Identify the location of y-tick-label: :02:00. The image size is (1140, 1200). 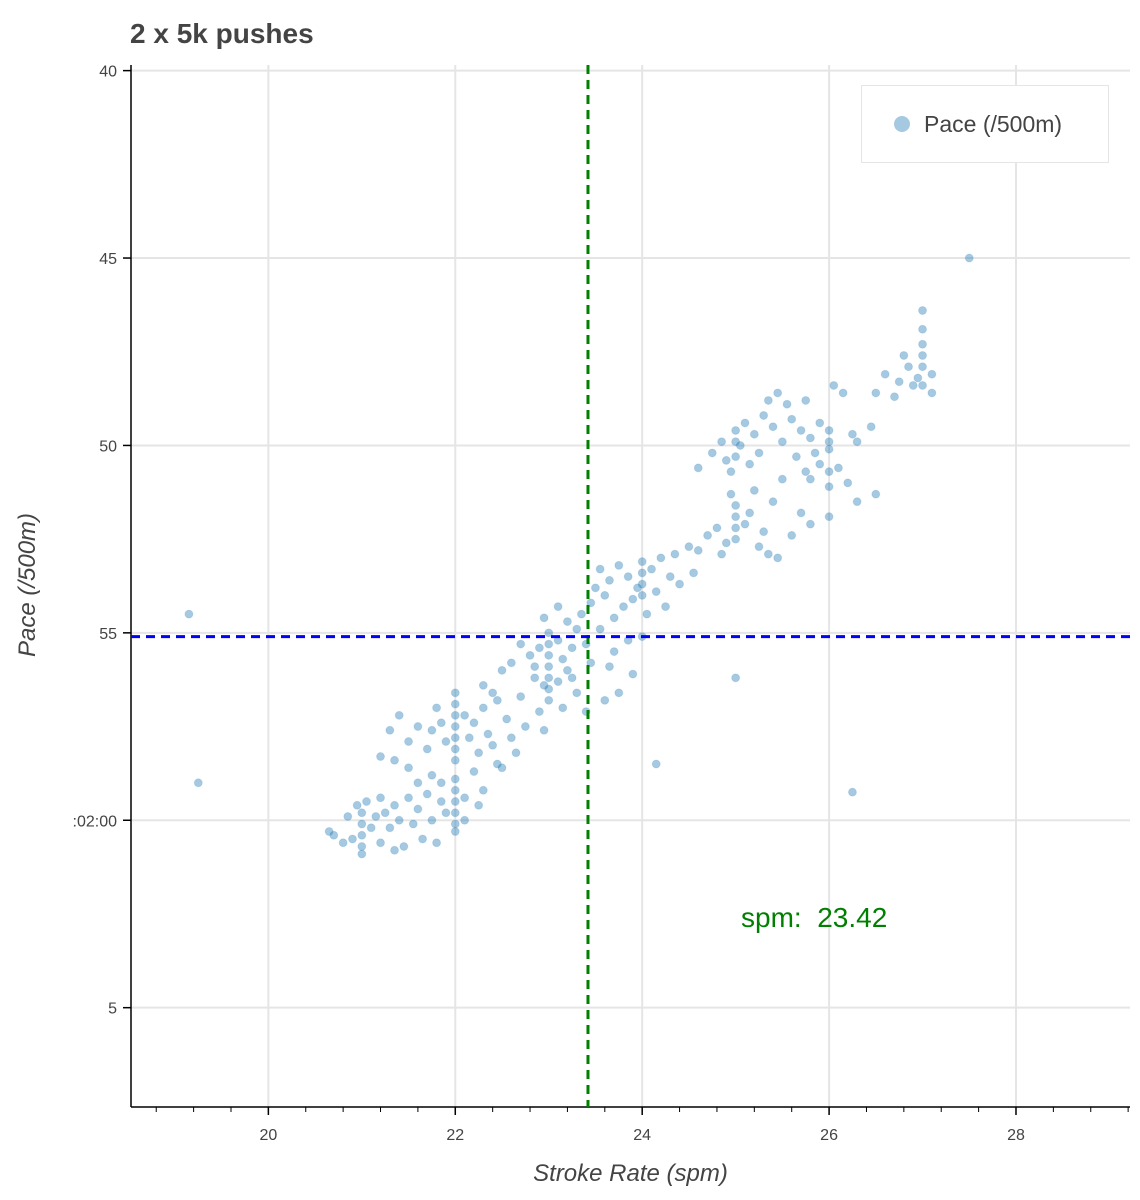
(95, 821).